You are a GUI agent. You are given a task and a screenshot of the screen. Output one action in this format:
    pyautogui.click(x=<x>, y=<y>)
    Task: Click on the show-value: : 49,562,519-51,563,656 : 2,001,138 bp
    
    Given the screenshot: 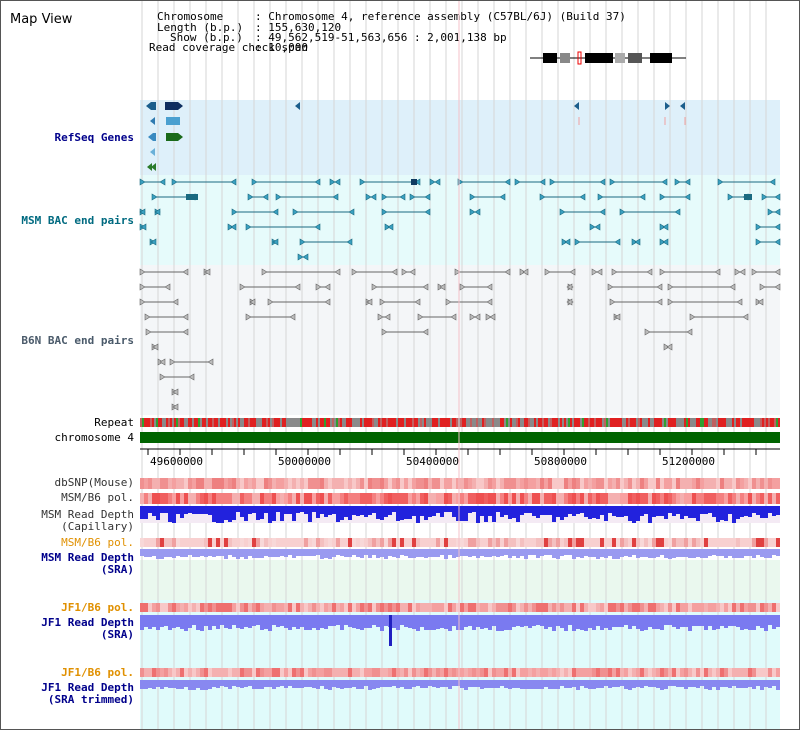 What is the action you would take?
    pyautogui.click(x=381, y=37)
    